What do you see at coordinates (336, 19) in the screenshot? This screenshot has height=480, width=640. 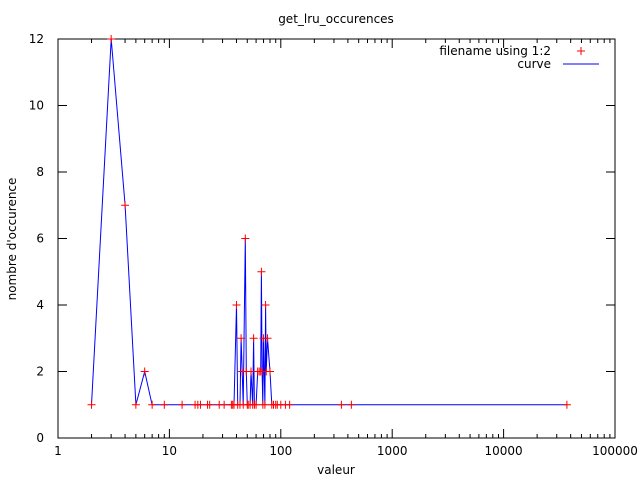 I see `chart-title: get_lru_occurences` at bounding box center [336, 19].